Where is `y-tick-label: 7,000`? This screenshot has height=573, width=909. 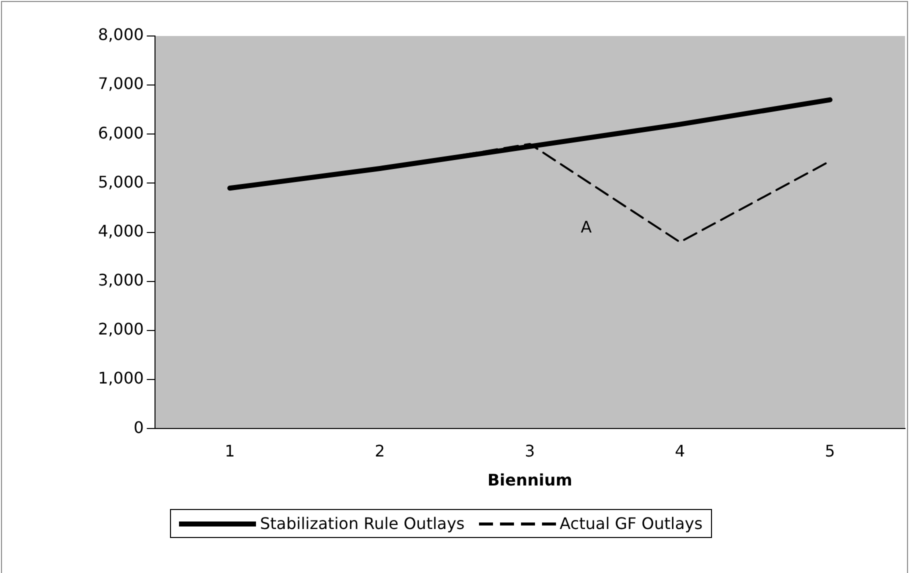 y-tick-label: 7,000 is located at coordinates (121, 84).